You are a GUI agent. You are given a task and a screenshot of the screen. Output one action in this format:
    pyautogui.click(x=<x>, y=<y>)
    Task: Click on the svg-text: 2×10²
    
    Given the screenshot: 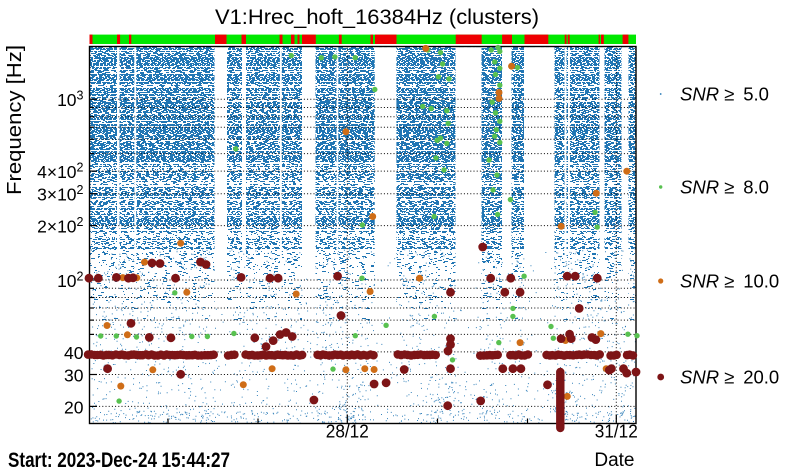 What is the action you would take?
    pyautogui.click(x=60, y=226)
    